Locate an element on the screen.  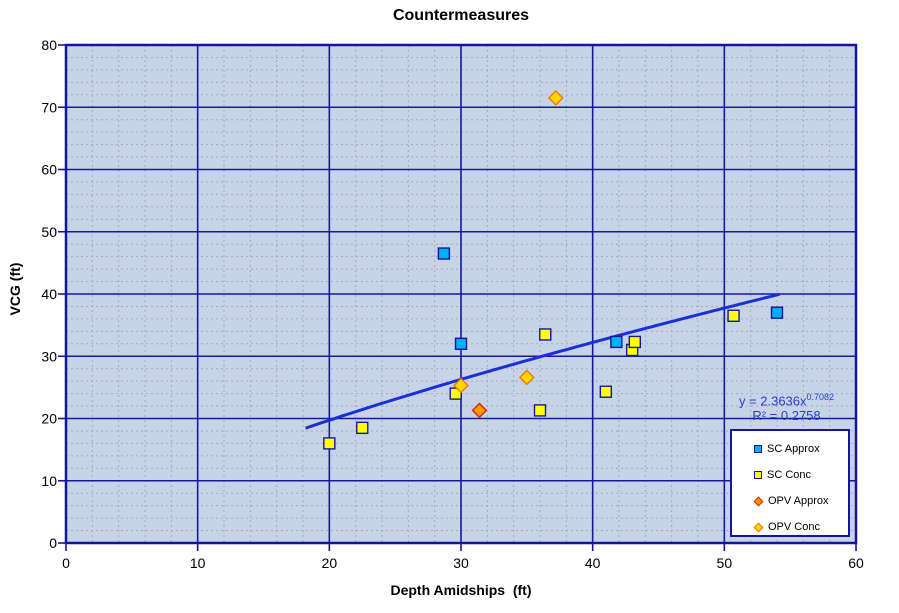
legend-label: SC Conc is located at coordinates (789, 475).